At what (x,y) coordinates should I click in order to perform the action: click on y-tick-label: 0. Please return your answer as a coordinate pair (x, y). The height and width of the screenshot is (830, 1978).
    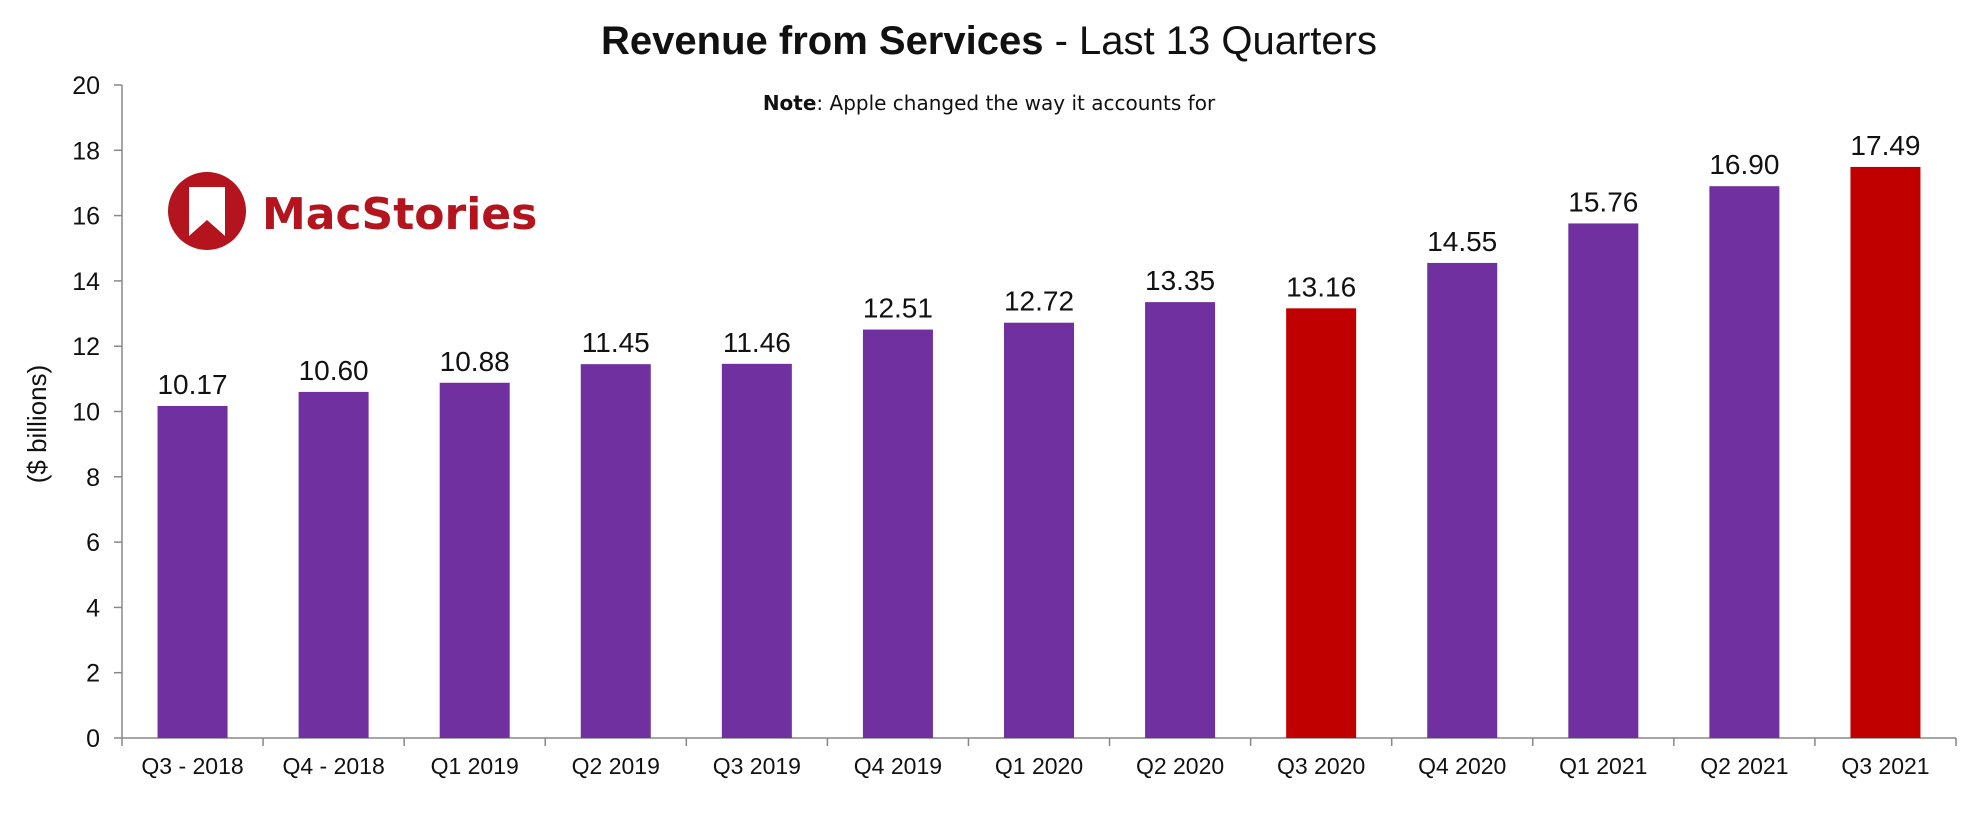
    Looking at the image, I should click on (93, 739).